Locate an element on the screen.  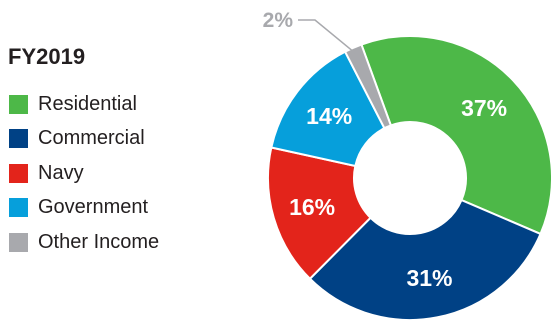
legend-item-government: Government is located at coordinates (84, 208).